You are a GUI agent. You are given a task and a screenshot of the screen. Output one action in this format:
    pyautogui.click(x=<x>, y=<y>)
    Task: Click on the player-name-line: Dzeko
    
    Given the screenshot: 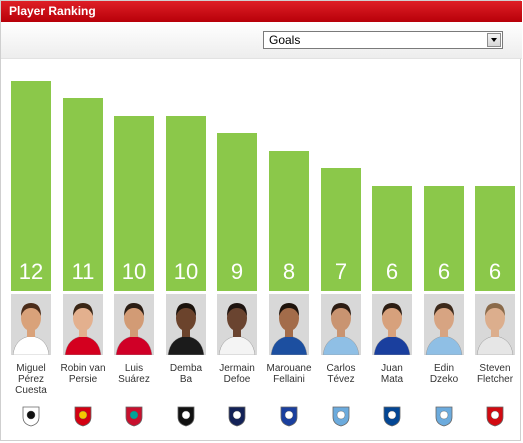 What is the action you would take?
    pyautogui.click(x=444, y=379)
    